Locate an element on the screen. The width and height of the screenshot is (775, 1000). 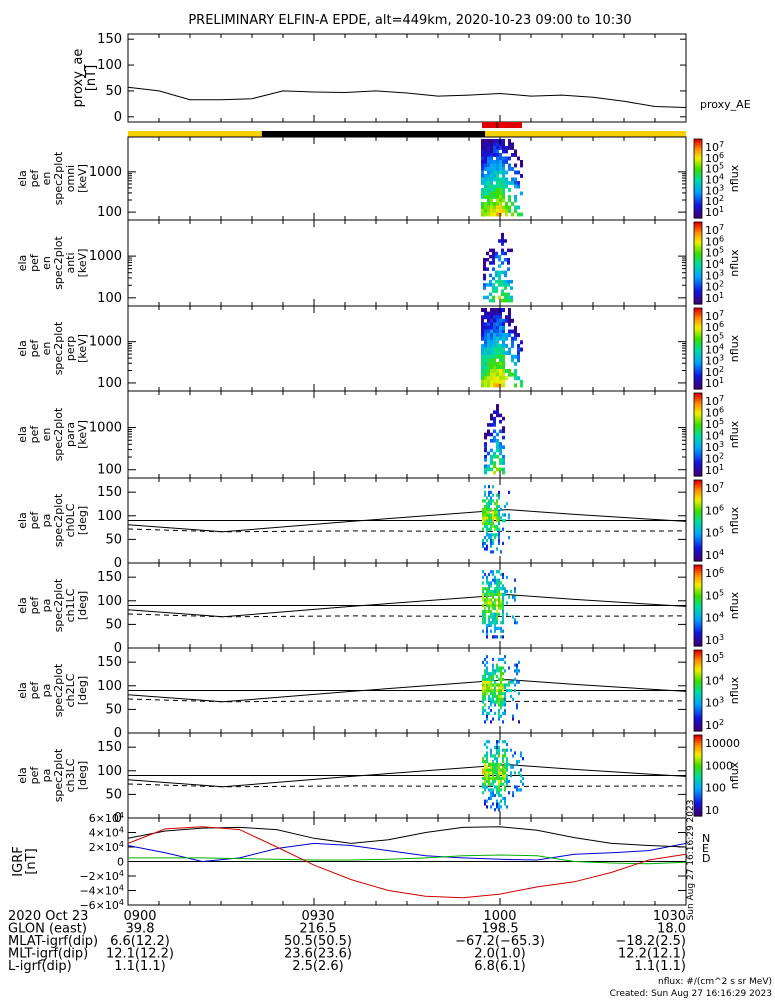
colorbar-tick: 10 is located at coordinates (712, 810).